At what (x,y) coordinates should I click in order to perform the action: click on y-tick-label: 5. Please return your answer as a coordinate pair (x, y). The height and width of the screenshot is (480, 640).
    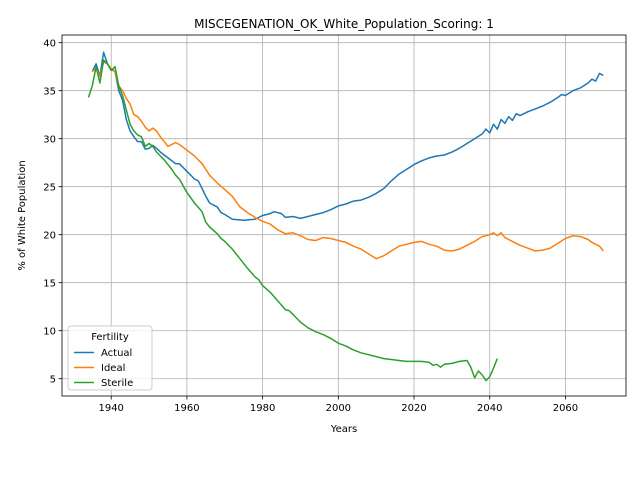
    Looking at the image, I should click on (53, 379).